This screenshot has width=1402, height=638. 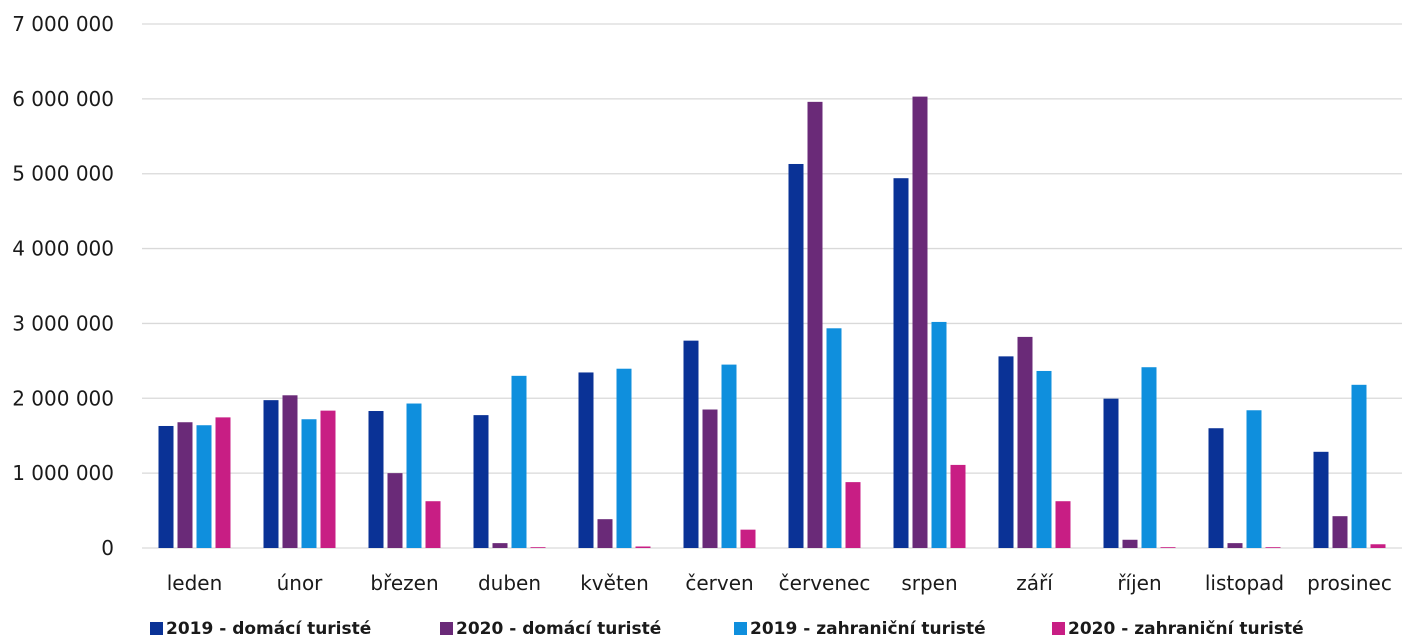 I want to click on legend-label: 2020 - zahraniční turisté, so click(x=1186, y=628).